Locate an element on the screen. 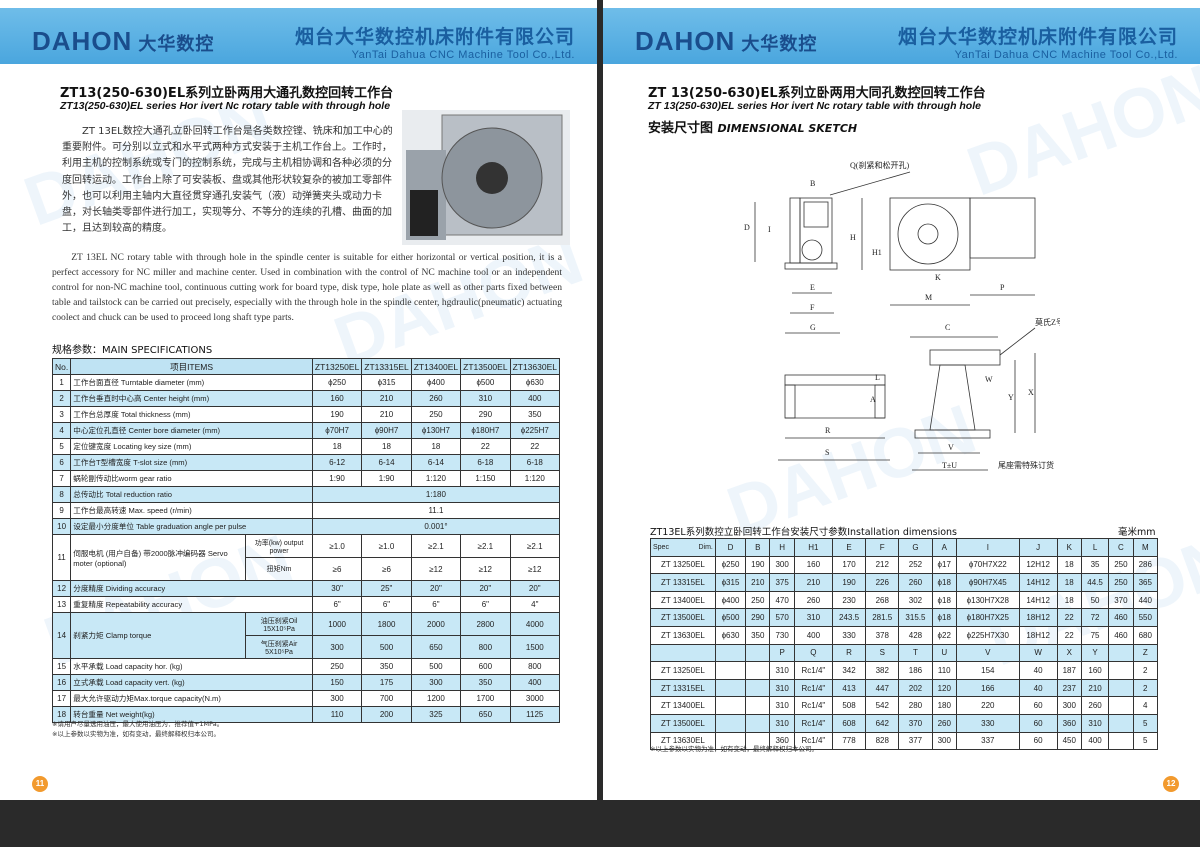  column-header: U is located at coordinates (944, 653).